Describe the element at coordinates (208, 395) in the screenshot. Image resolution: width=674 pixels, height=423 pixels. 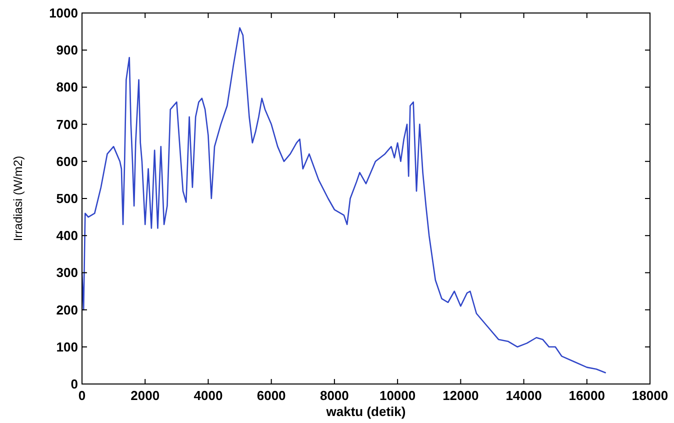
I see `x-tick-label: 4000` at that location.